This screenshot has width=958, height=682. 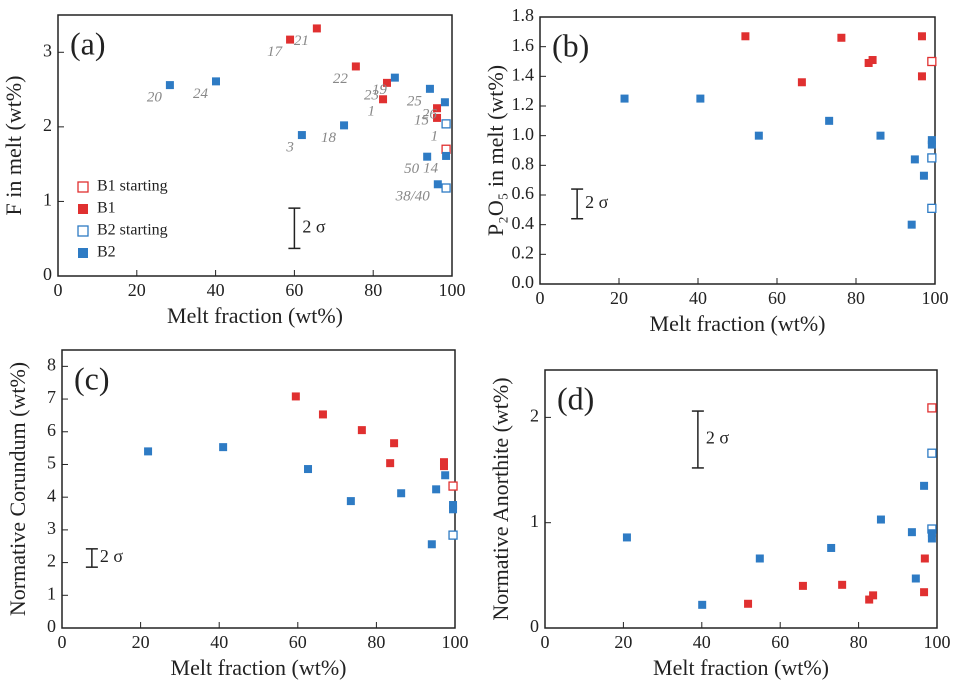 I want to click on x-tick-label: 60, so click(x=777, y=298).